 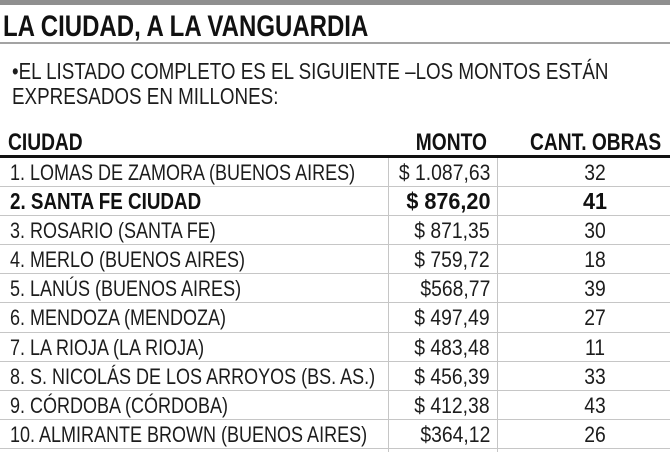 What do you see at coordinates (335, 289) in the screenshot?
I see `table-row: 5. LANÚS (BUENOS AIRES) $568,77 39` at bounding box center [335, 289].